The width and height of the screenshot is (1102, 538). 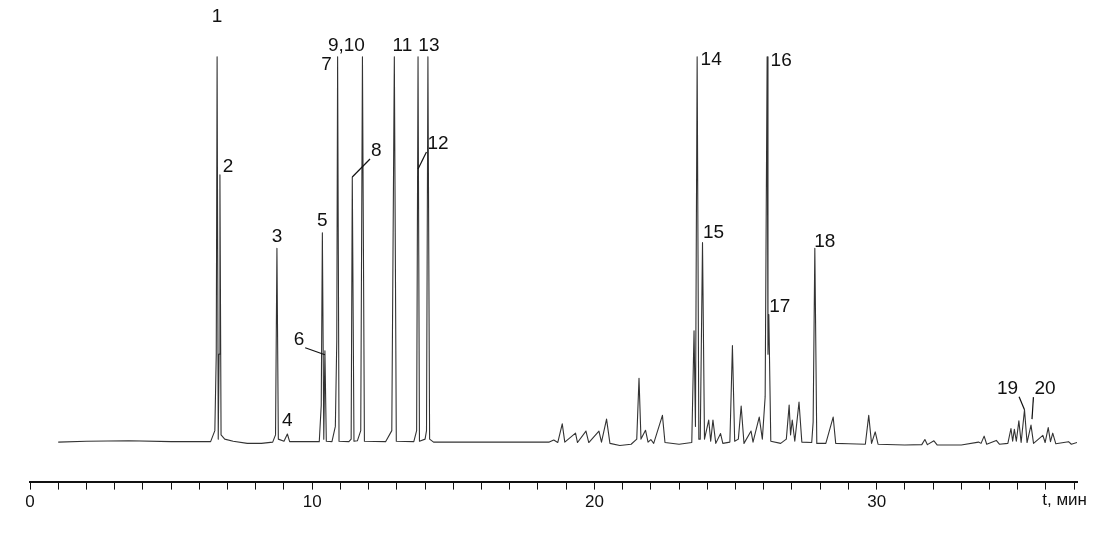 I want to click on annotation: 15, so click(x=713, y=231).